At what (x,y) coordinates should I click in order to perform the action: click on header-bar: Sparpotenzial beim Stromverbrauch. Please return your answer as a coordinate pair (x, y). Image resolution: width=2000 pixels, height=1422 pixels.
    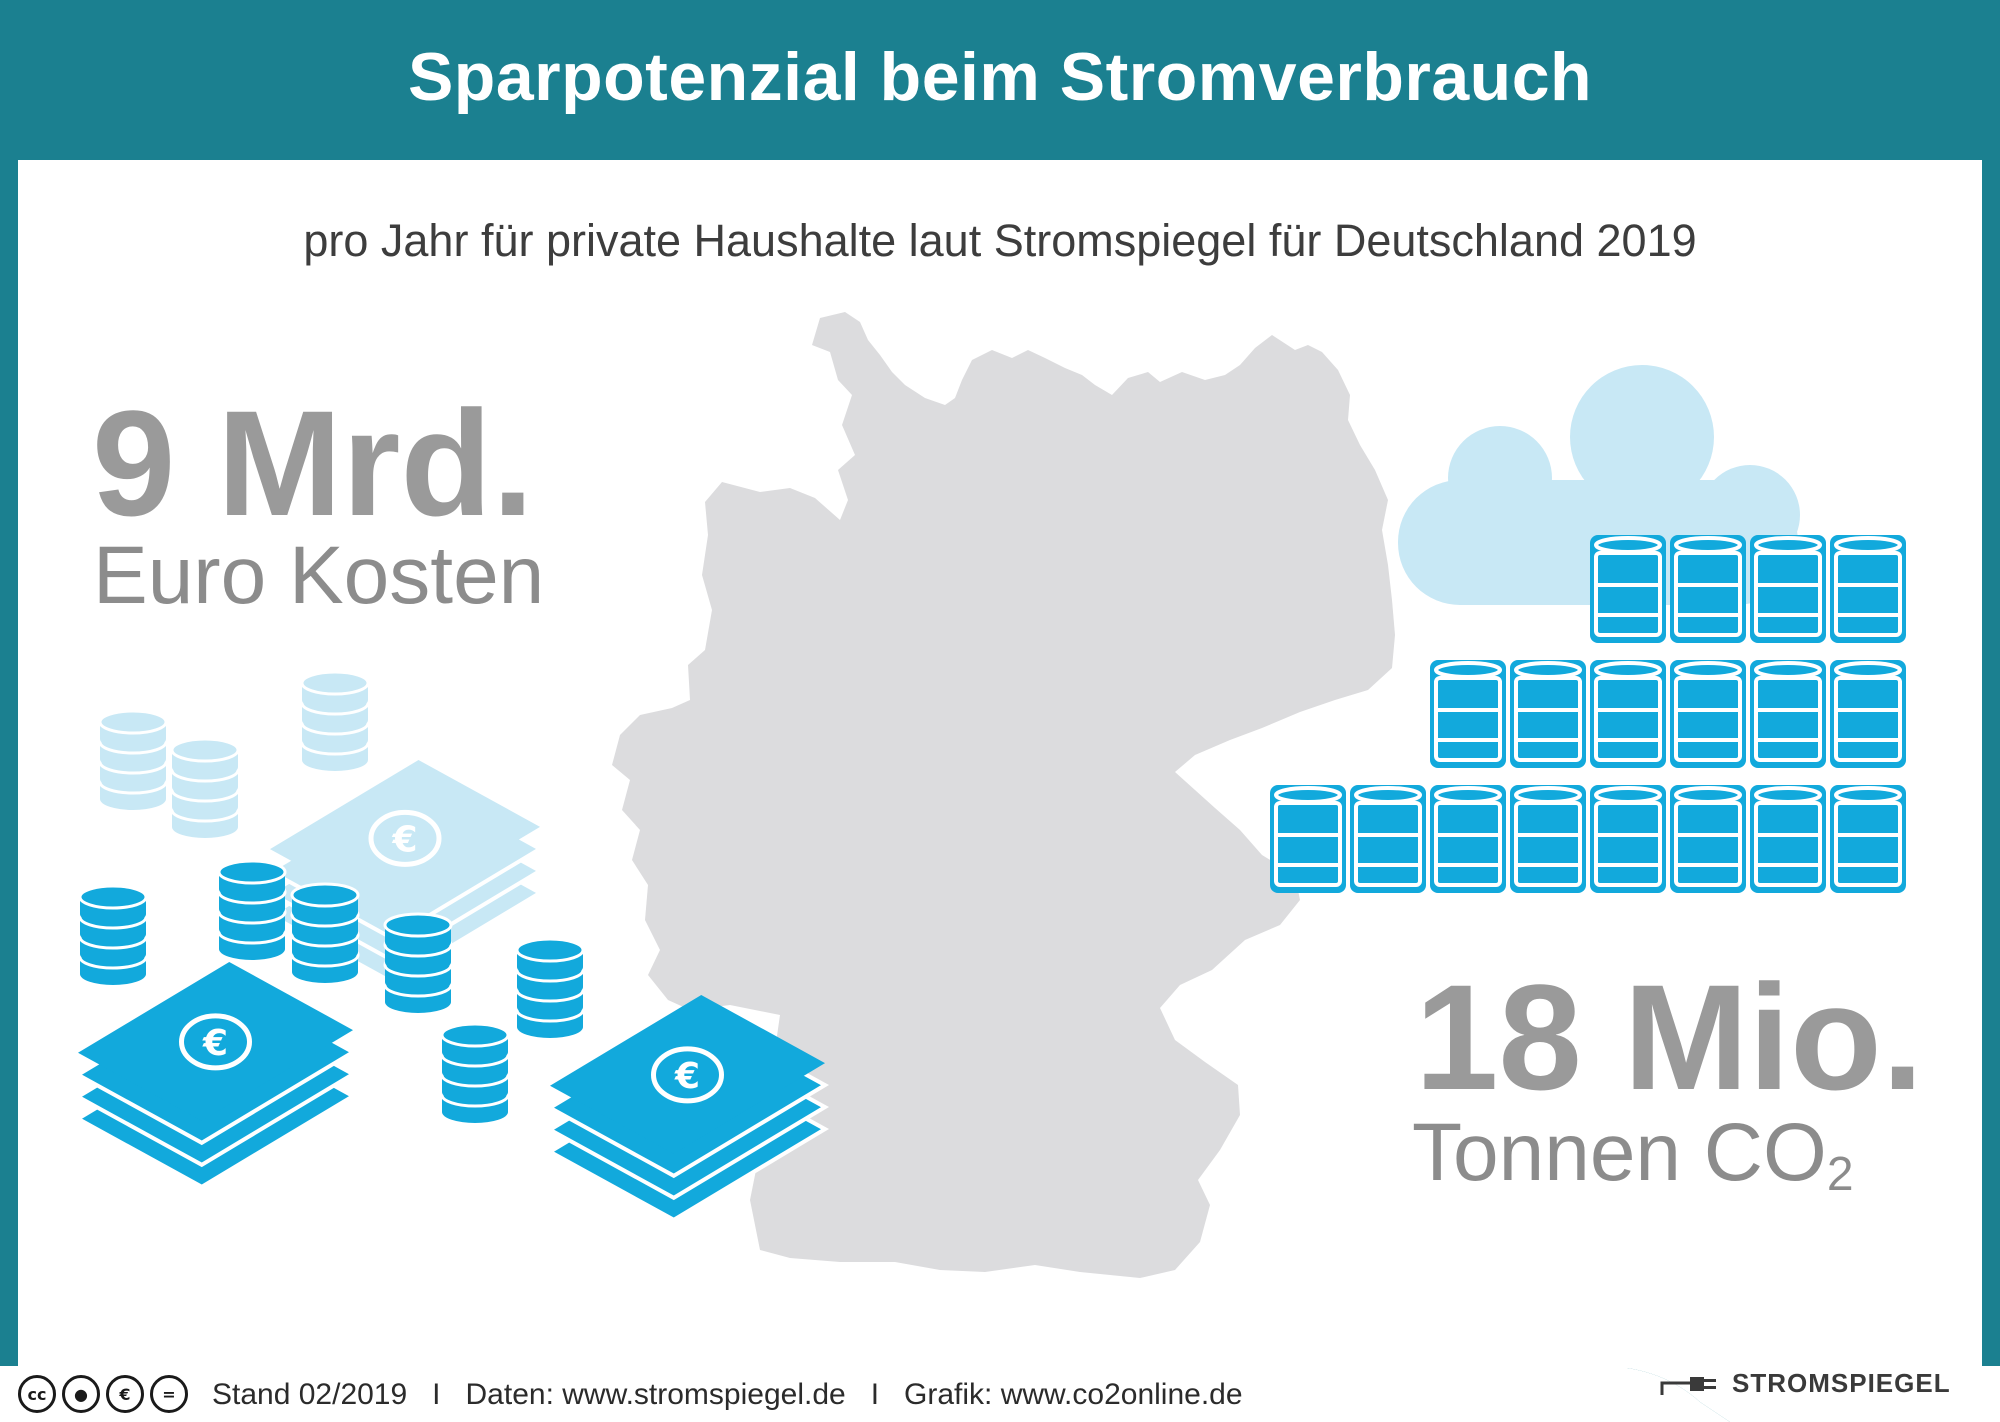
    Looking at the image, I should click on (1000, 80).